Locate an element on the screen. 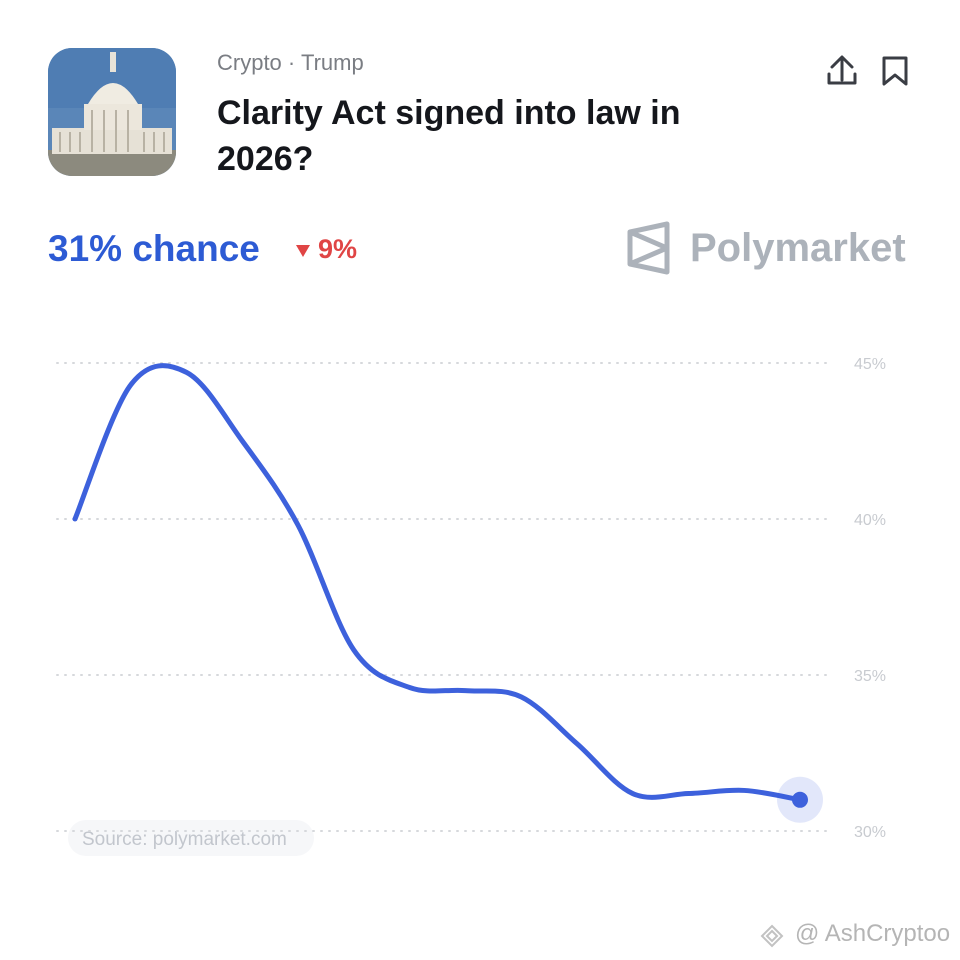 This screenshot has width=960, height=960. down-arrow is located at coordinates (303, 251).